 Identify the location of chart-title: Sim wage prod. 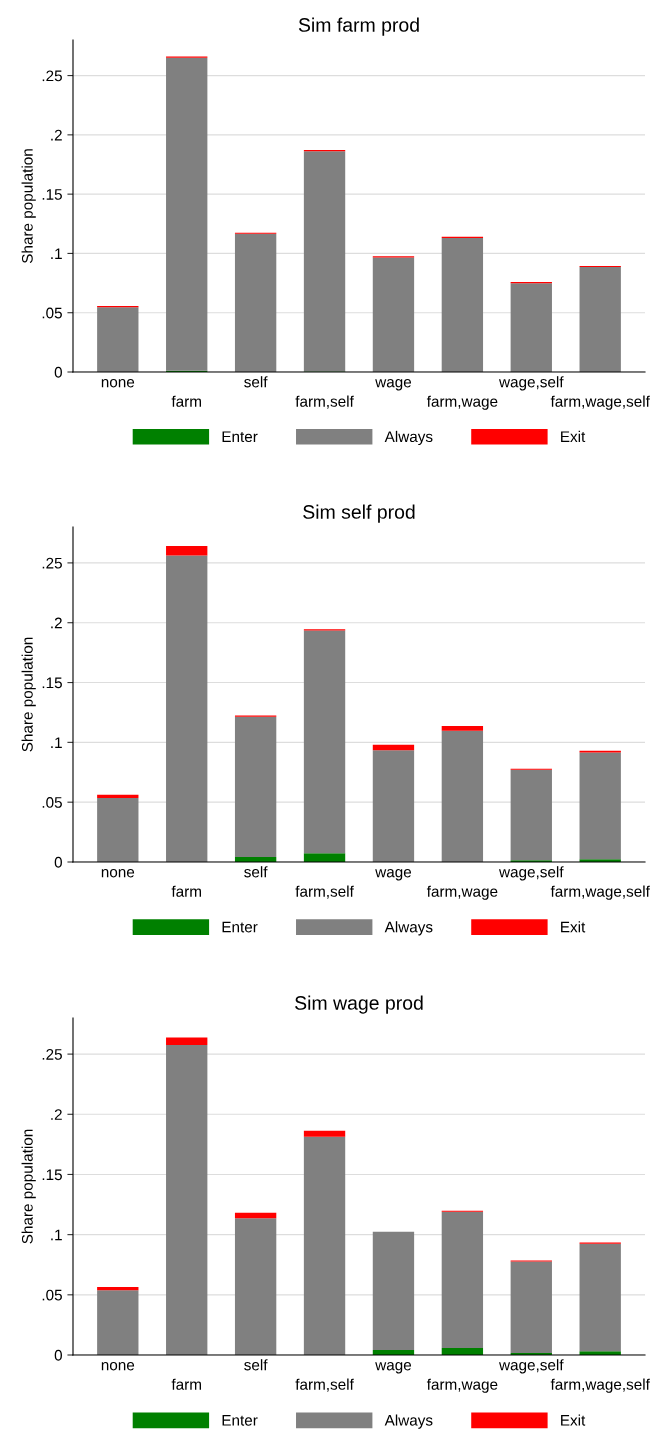
(359, 1004).